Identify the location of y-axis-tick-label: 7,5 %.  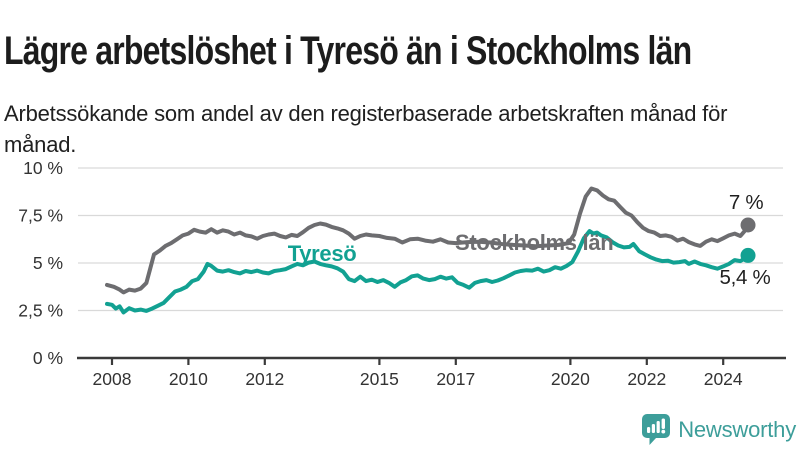
(40, 216).